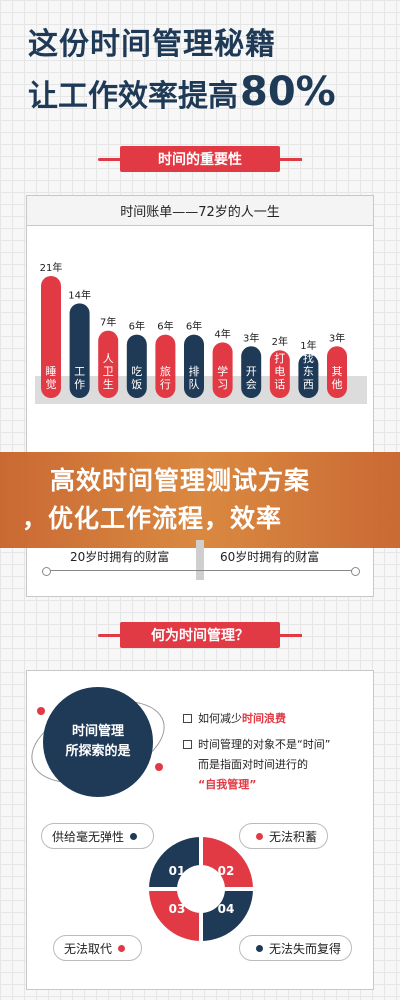 This screenshot has height=1000, width=400. I want to click on quadrant-label-04: 04, so click(226, 909).